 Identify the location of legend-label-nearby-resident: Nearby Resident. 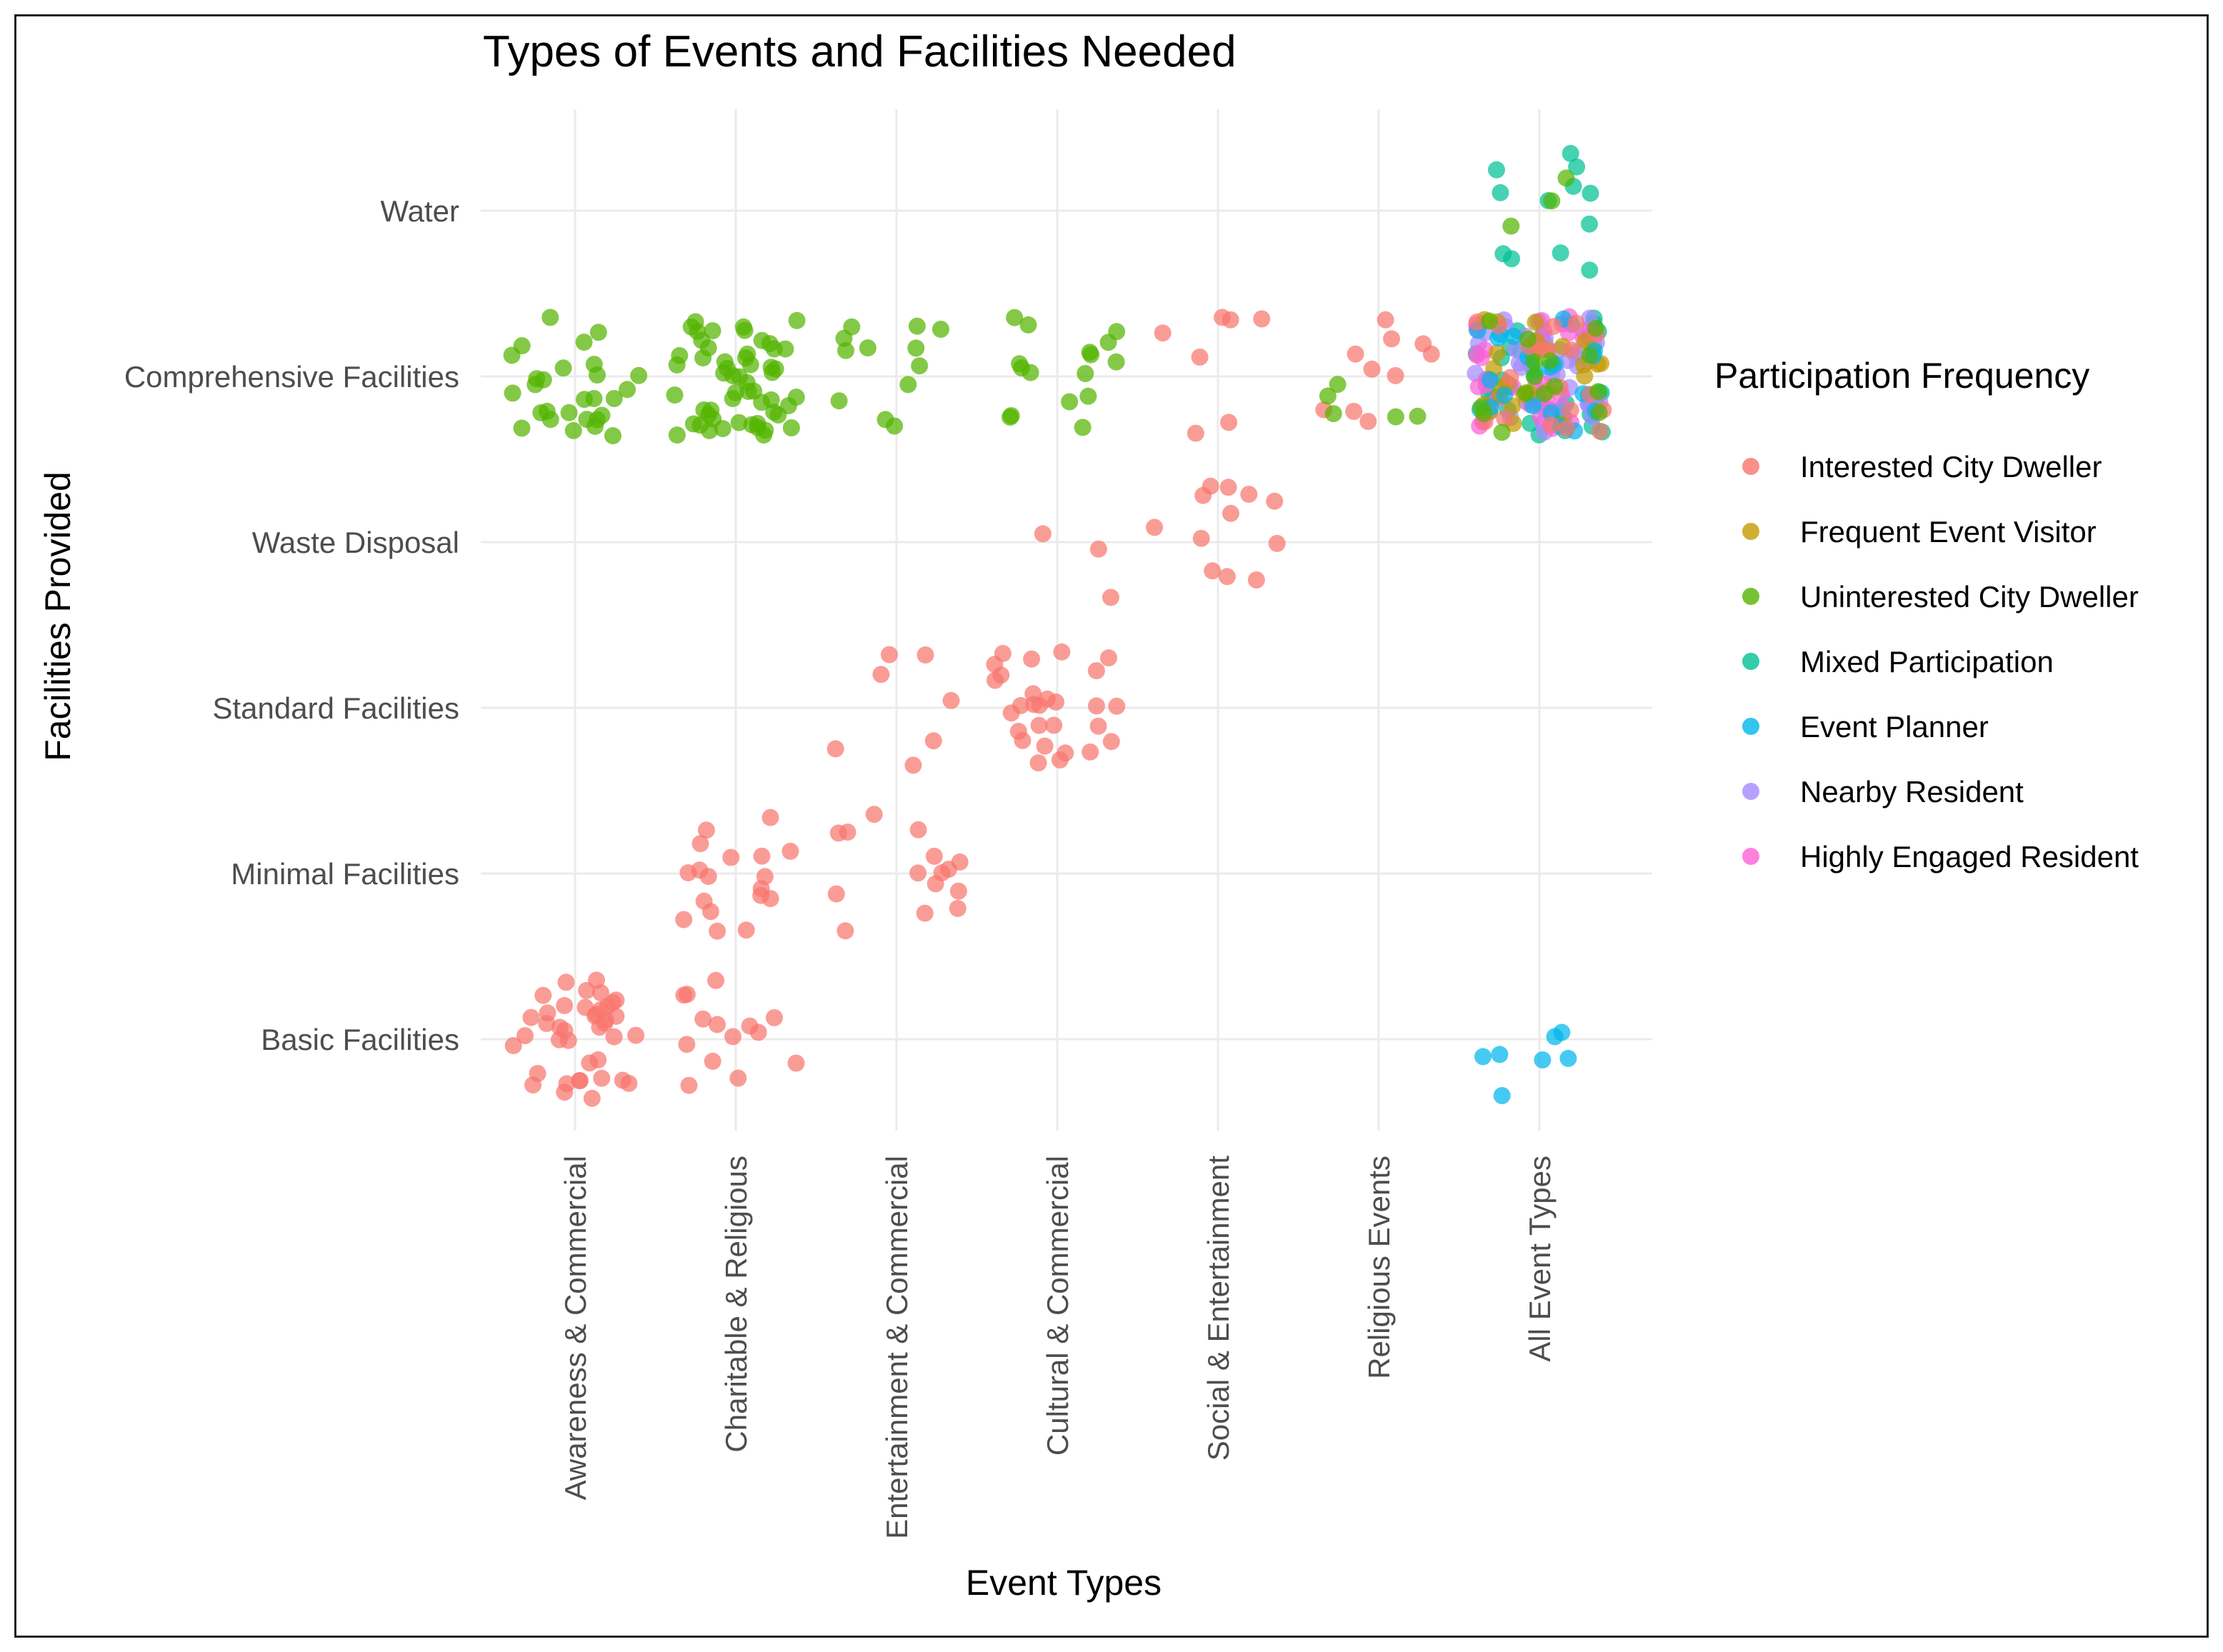
(1912, 792).